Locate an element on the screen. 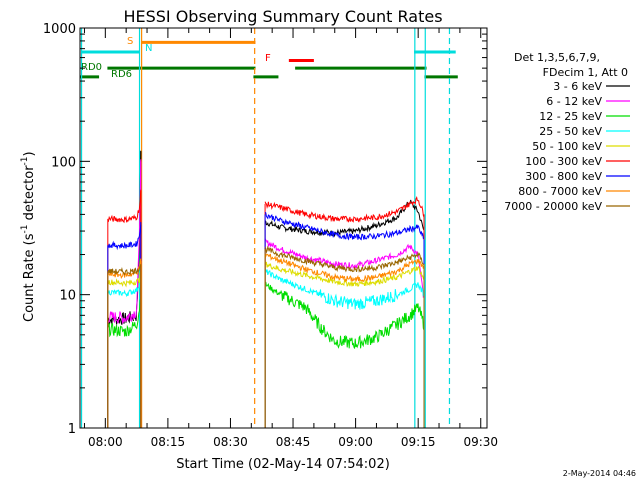 The height and width of the screenshot is (480, 640). x-tick-label: 08:15 is located at coordinates (168, 442).